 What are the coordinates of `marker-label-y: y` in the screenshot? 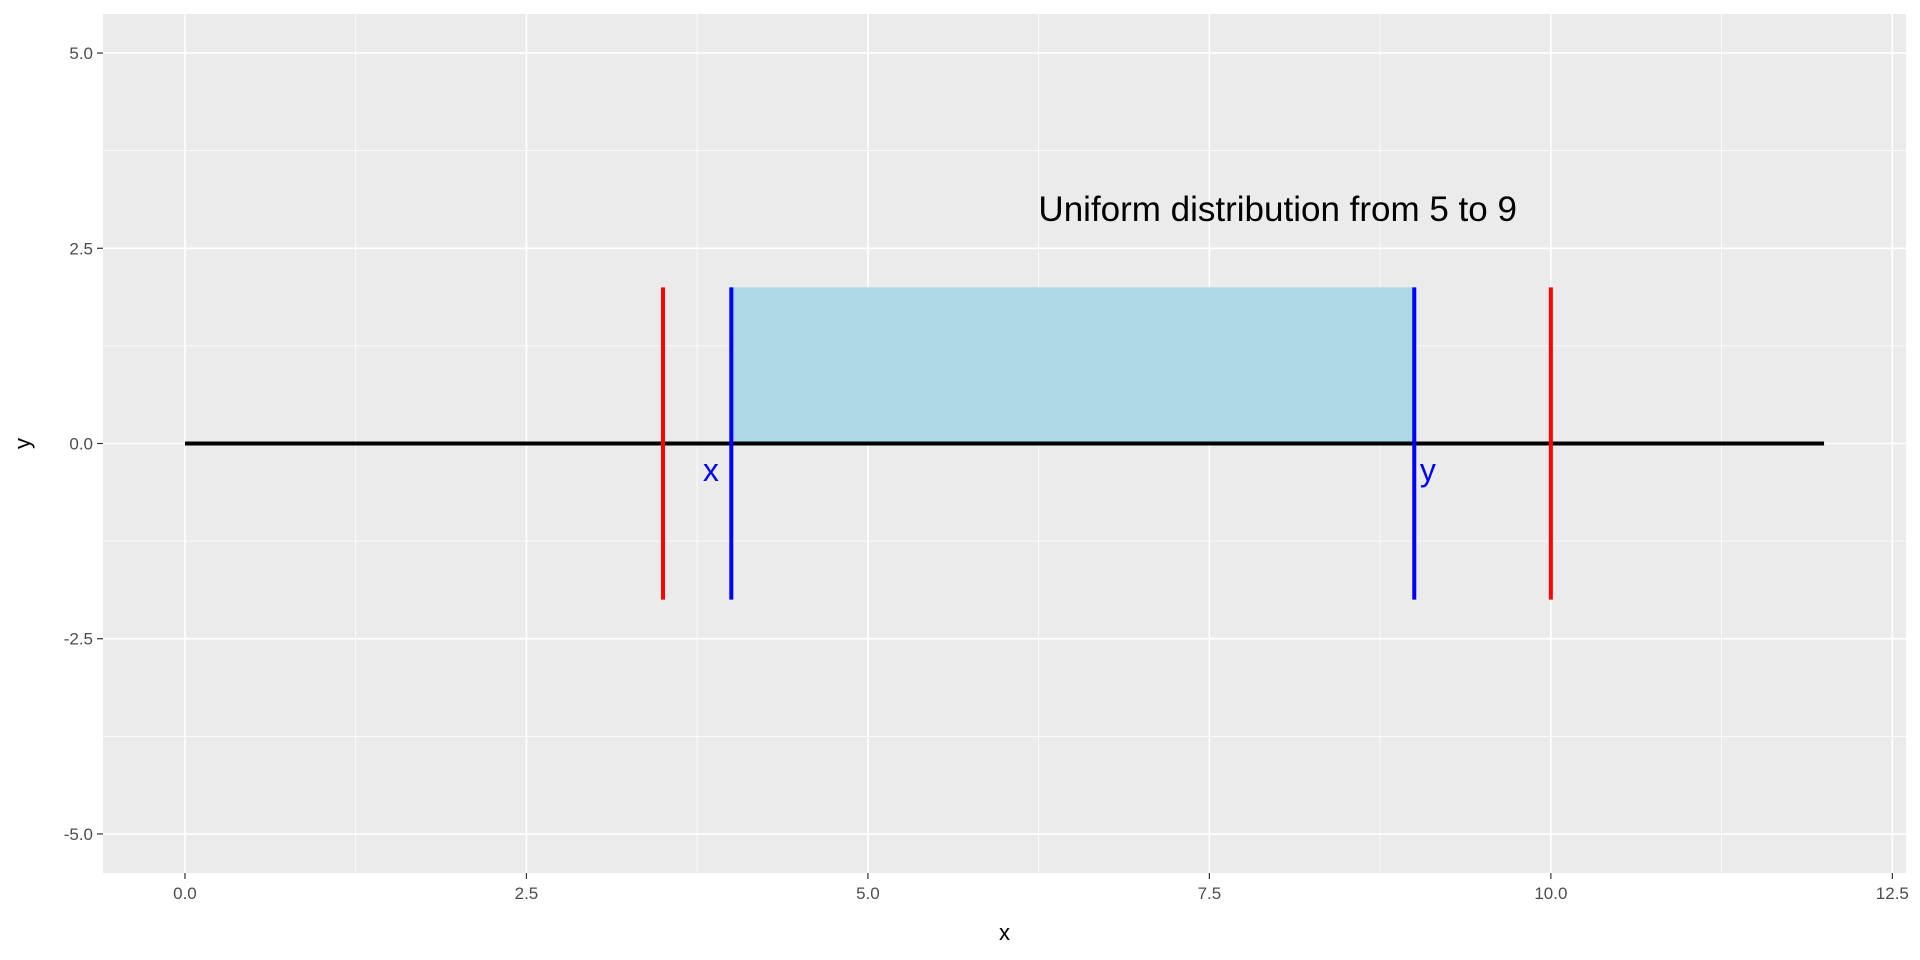 It's located at (1428, 470).